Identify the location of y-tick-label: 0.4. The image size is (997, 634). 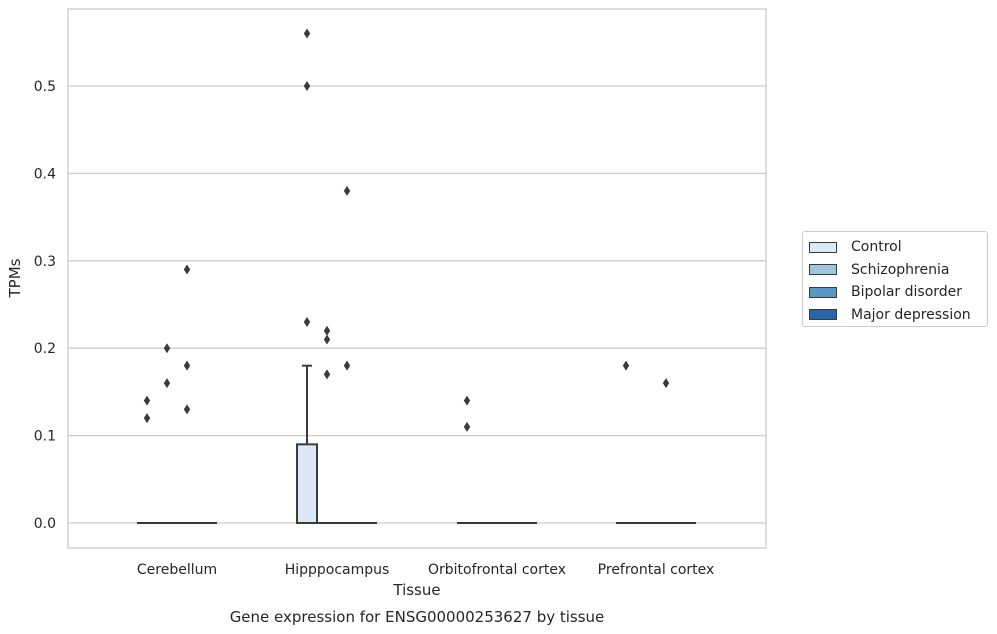
(45, 174).